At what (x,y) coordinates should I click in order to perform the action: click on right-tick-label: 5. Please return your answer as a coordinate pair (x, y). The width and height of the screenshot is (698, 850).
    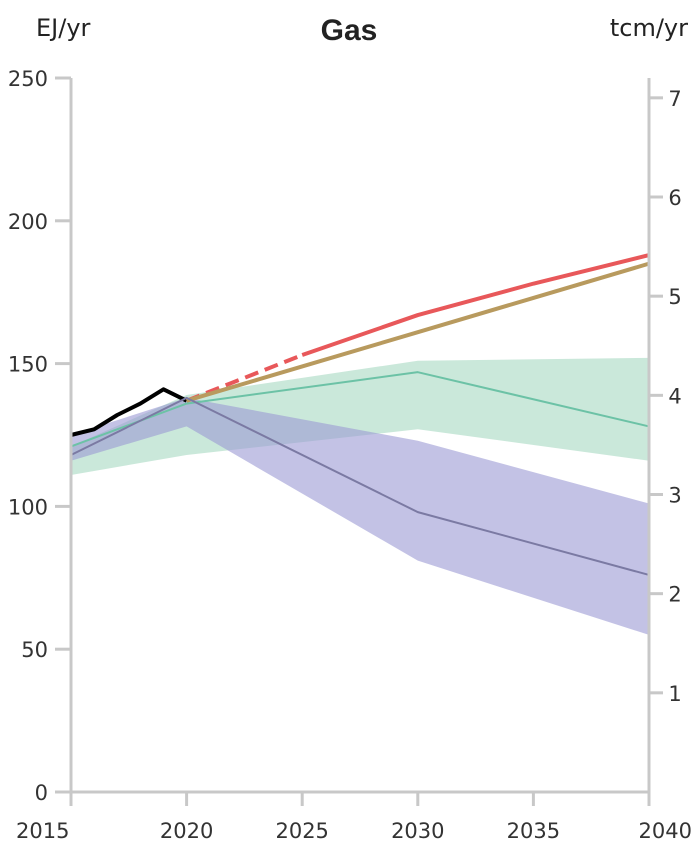
    Looking at the image, I should click on (674, 297).